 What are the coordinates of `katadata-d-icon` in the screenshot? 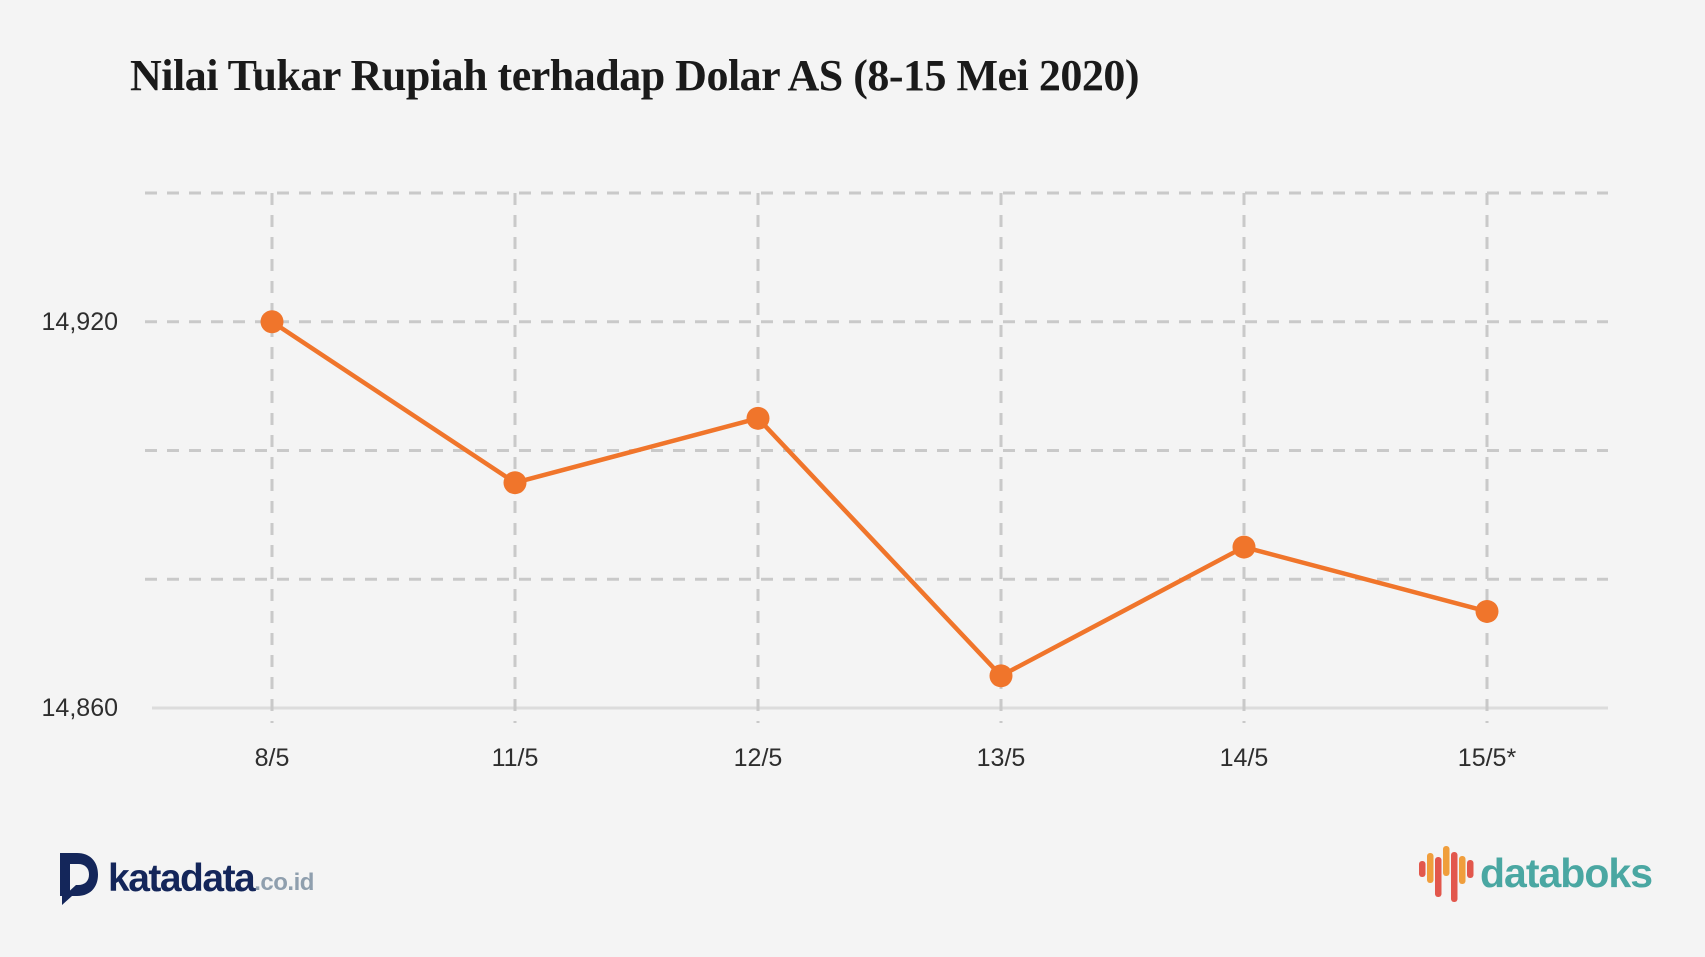 It's located at (79, 879).